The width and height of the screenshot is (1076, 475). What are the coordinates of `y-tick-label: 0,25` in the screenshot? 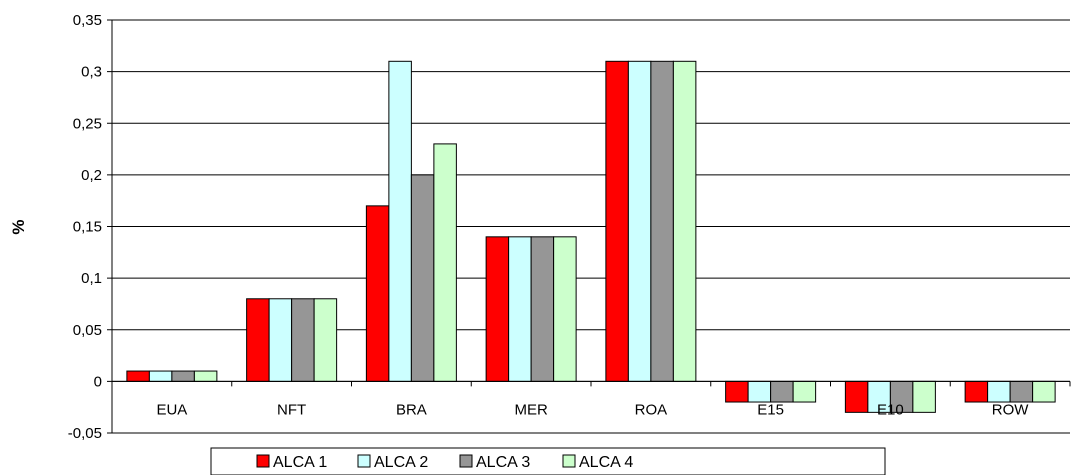 It's located at (87, 123).